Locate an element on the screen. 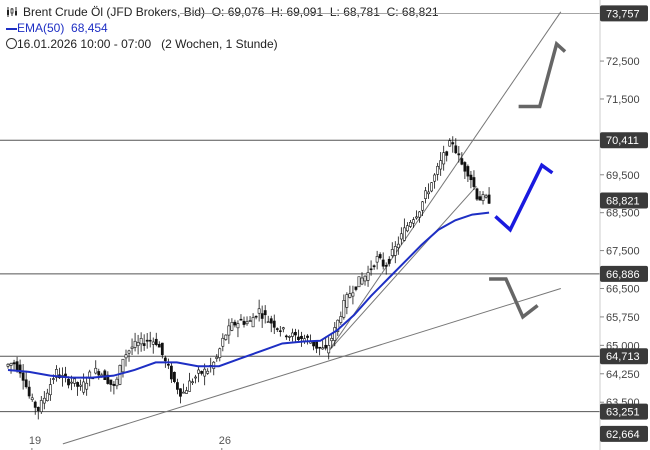  price-tag-label: 62,664 is located at coordinates (623, 435).